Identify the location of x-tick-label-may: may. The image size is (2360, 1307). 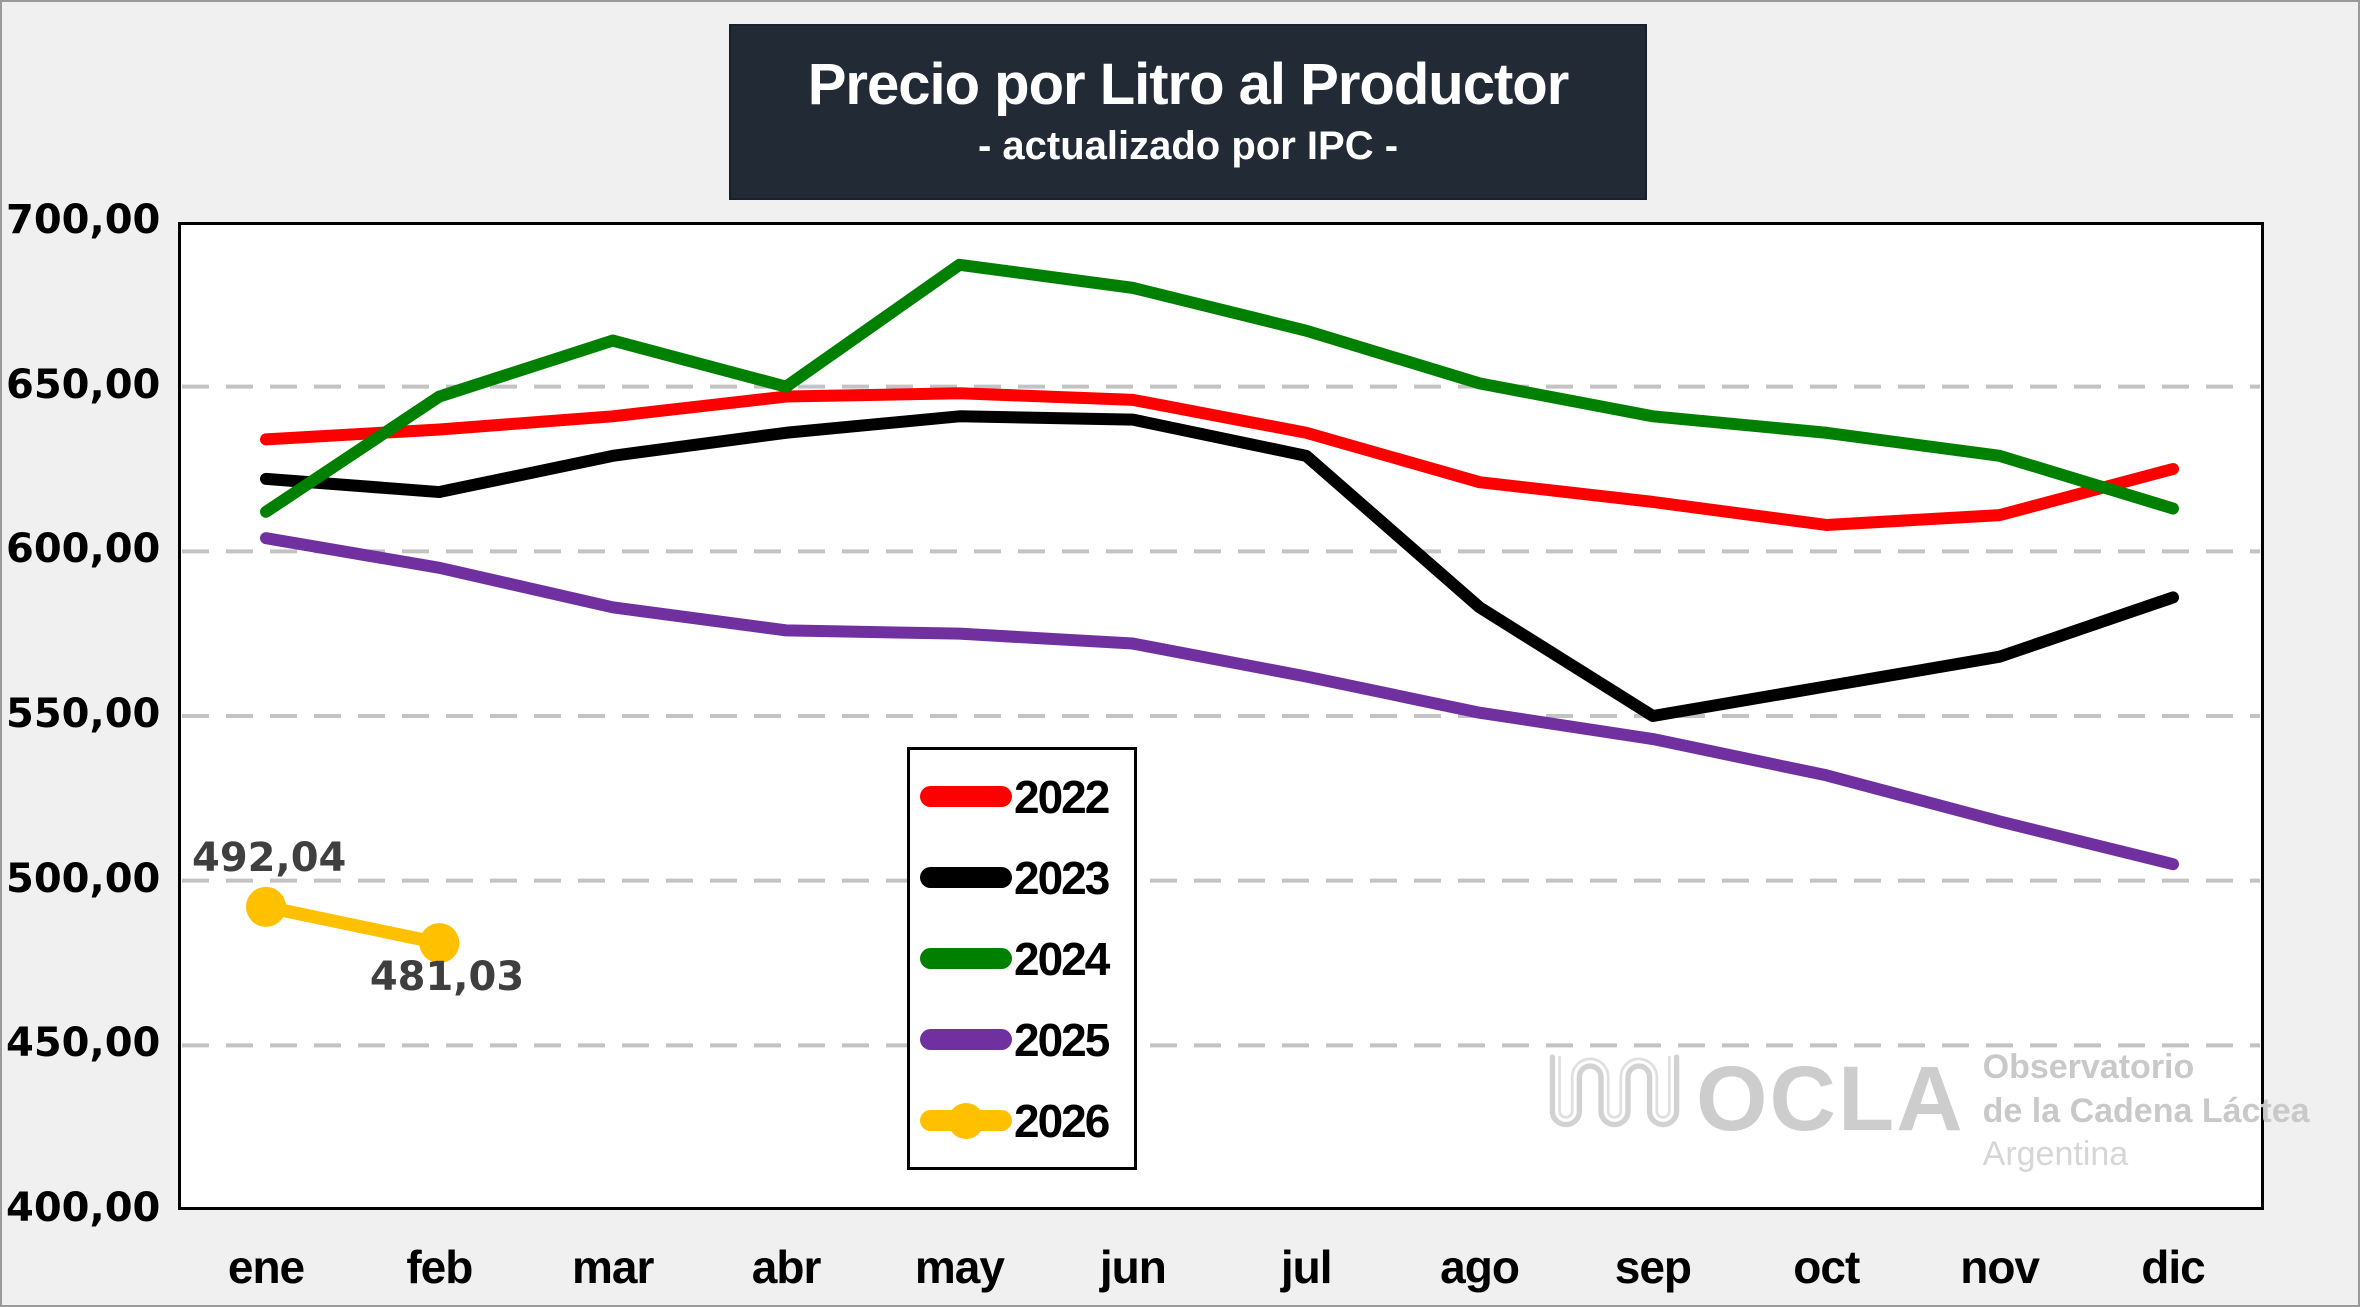
(959, 1267).